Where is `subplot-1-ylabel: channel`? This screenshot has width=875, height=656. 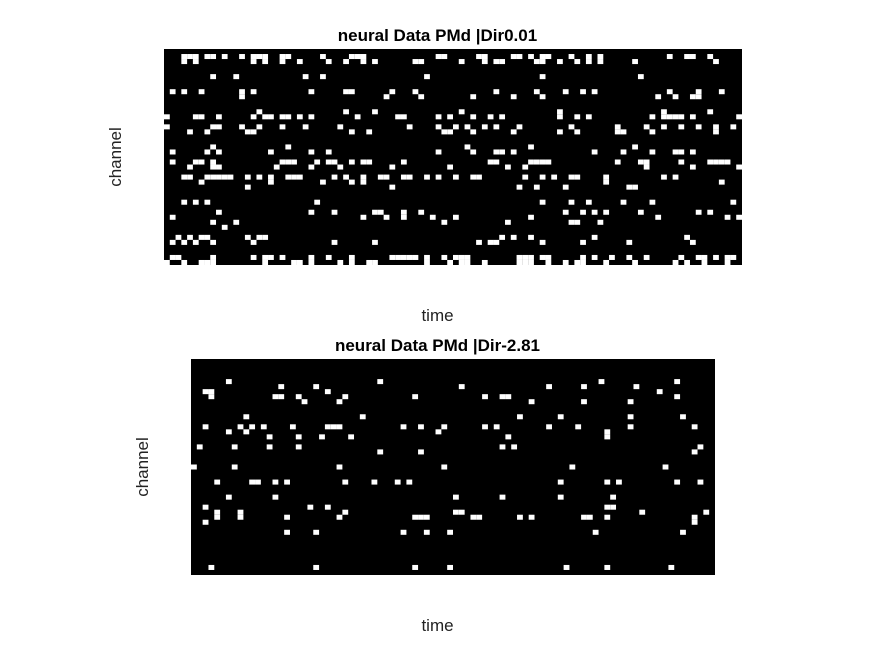
subplot-1-ylabel: channel is located at coordinates (116, 157).